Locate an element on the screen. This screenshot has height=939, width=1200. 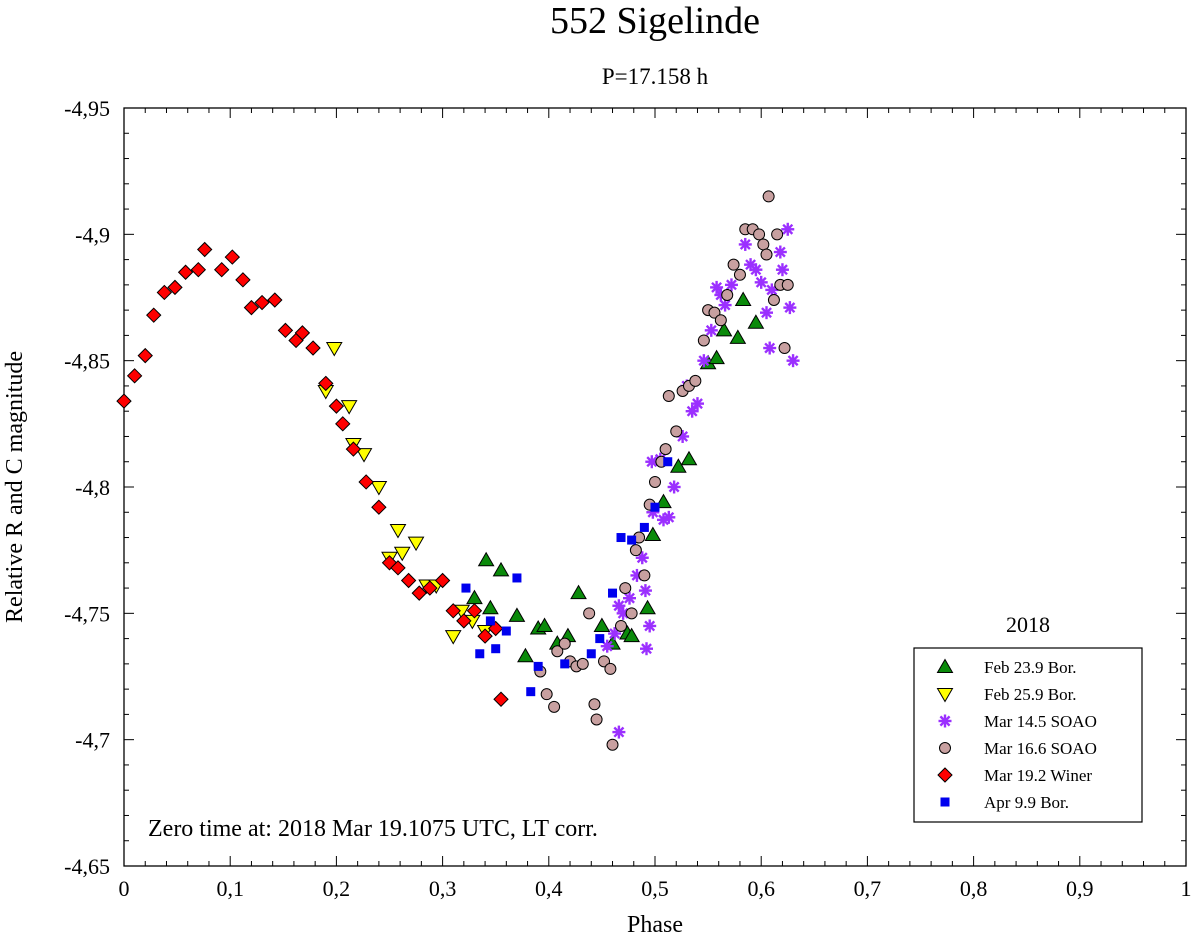
chart-subtitle: P=17.158 h is located at coordinates (655, 76).